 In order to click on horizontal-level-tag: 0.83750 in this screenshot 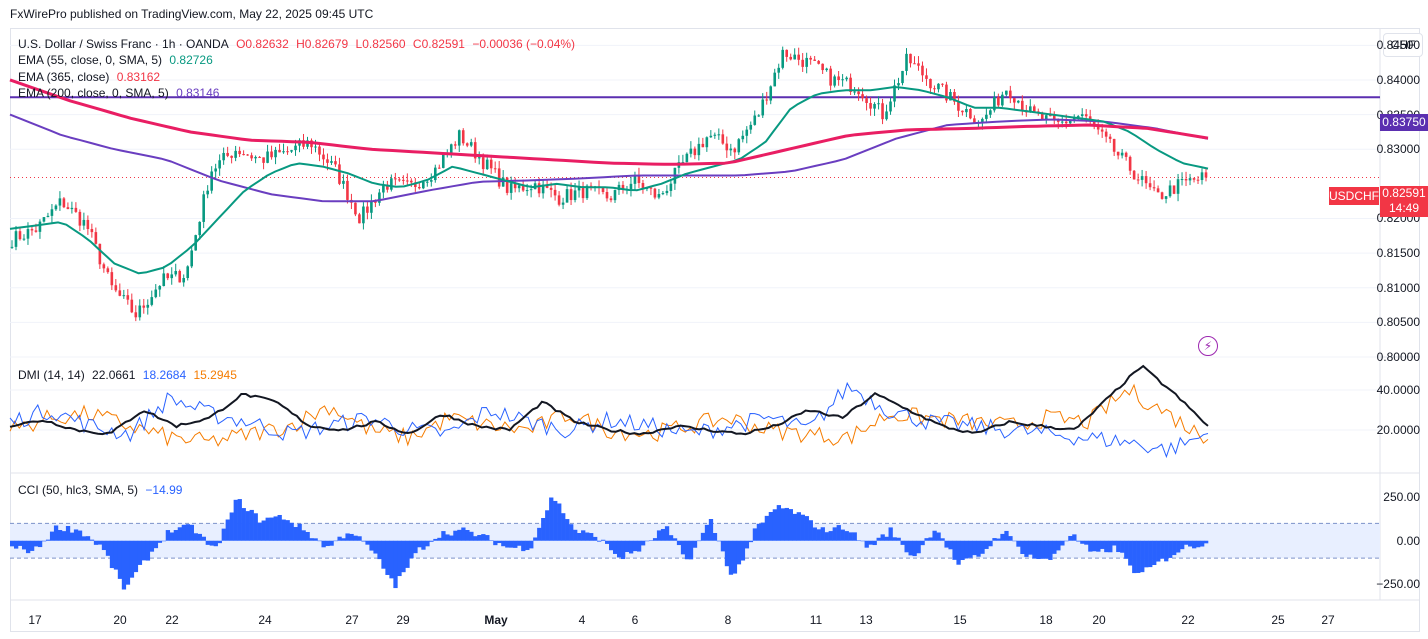, I will do `click(1404, 122)`.